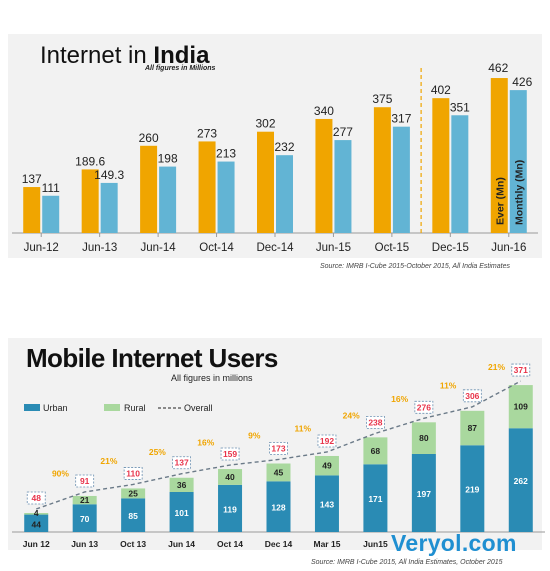  Describe the element at coordinates (460, 107) in the screenshot. I see `monthly-value-label: 351` at that location.